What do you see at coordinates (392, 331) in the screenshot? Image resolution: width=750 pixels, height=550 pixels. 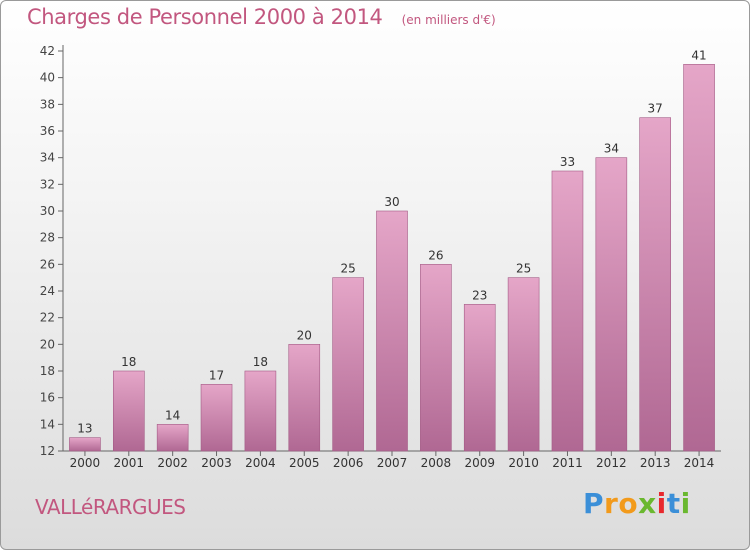 I see `bar-2007` at bounding box center [392, 331].